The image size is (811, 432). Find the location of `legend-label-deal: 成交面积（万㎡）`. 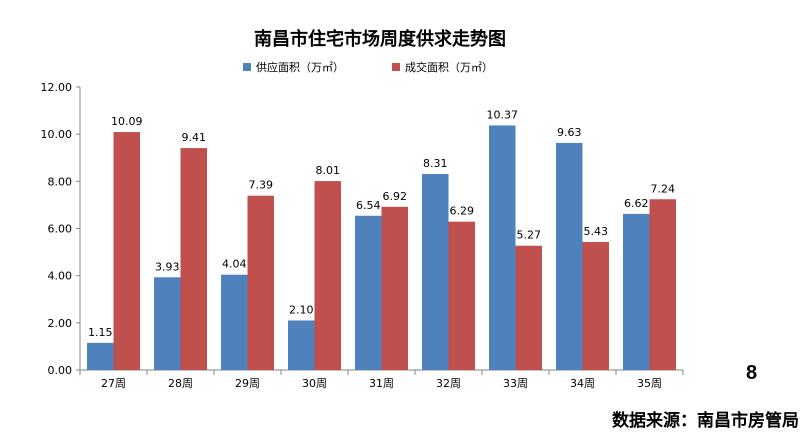

legend-label-deal: 成交面积（万㎡） is located at coordinates (449, 67).